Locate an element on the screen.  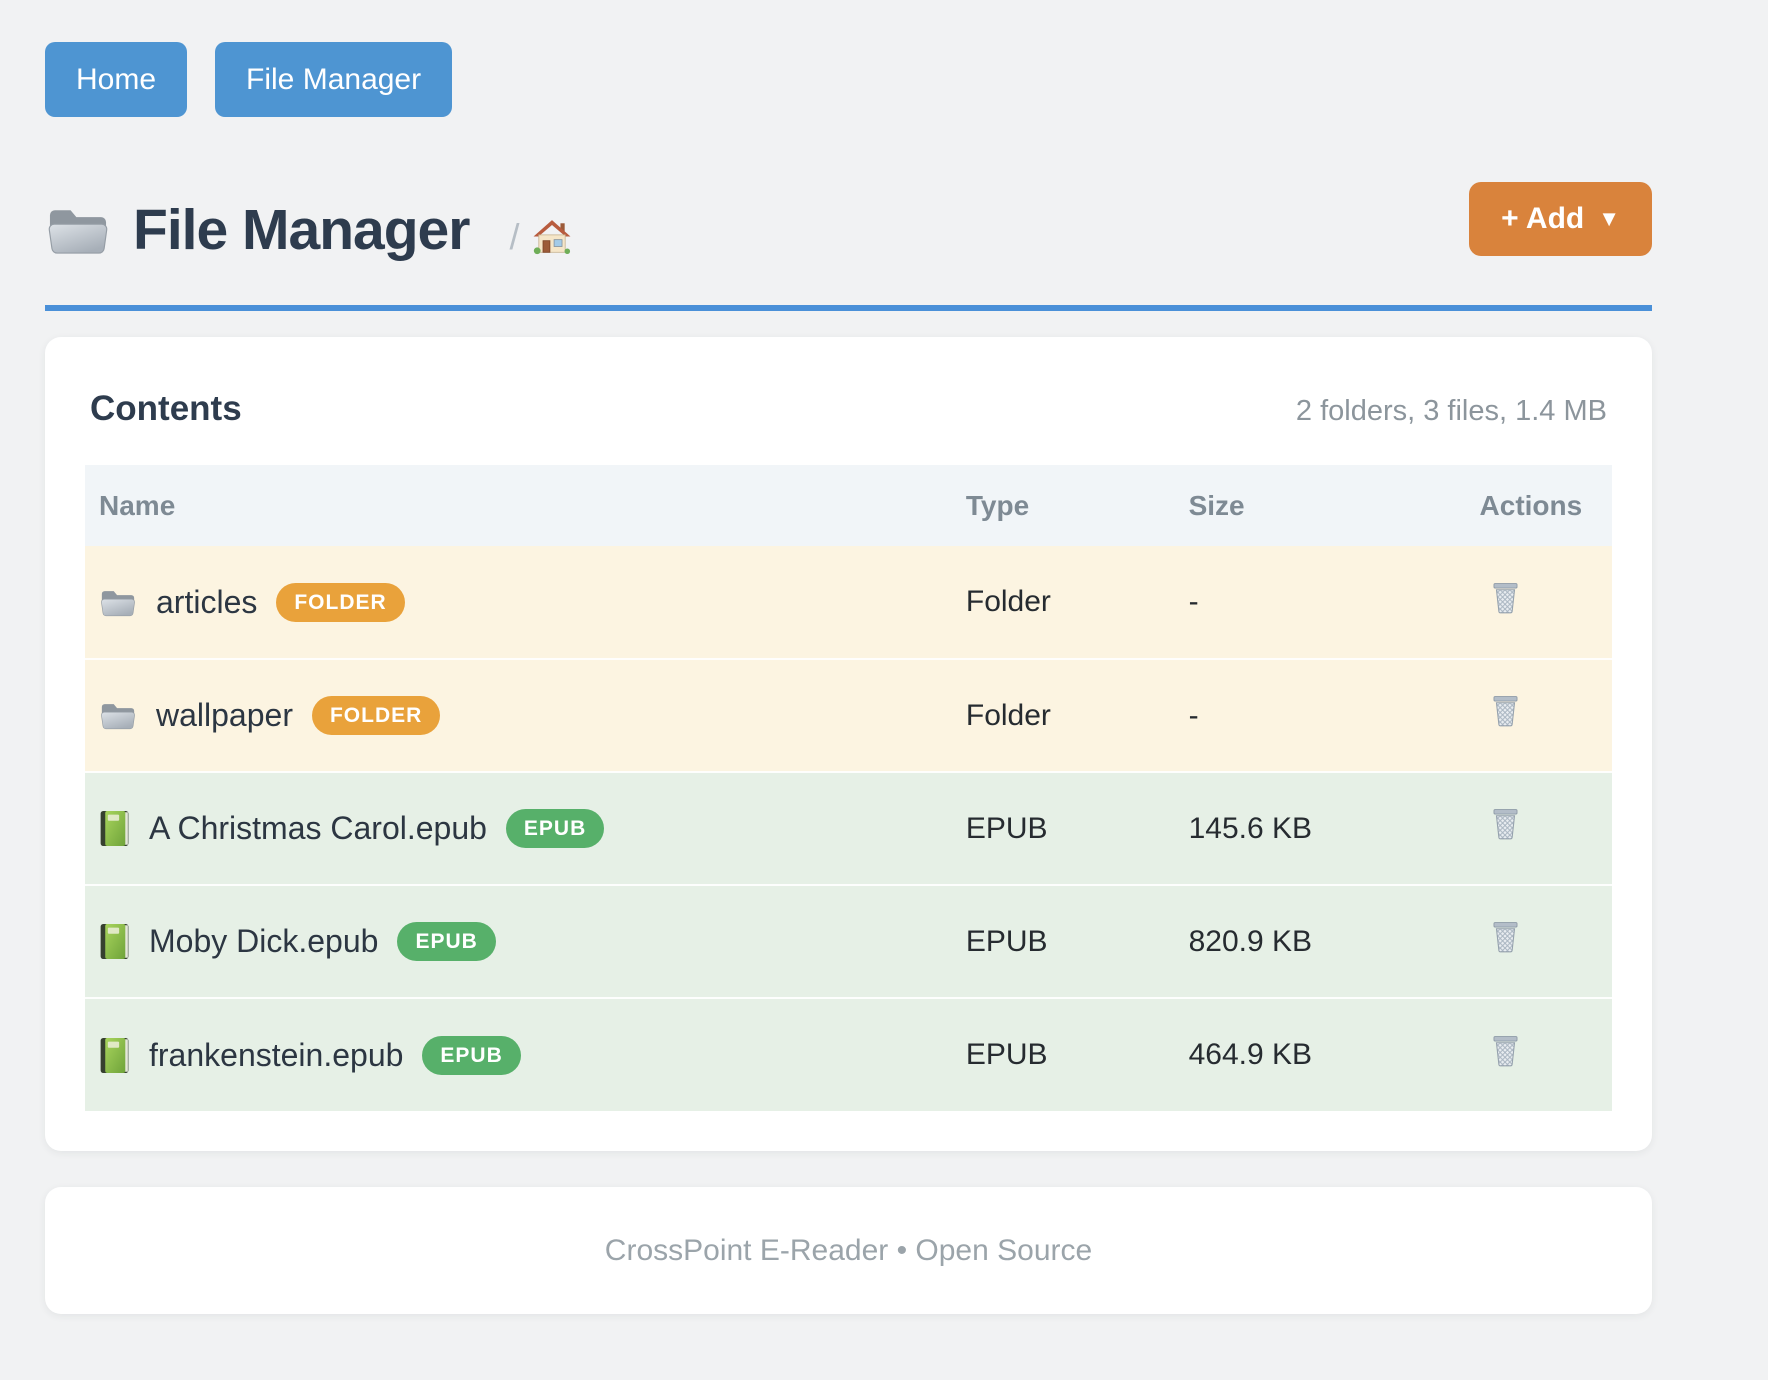
page-title: File Manager is located at coordinates (301, 230).